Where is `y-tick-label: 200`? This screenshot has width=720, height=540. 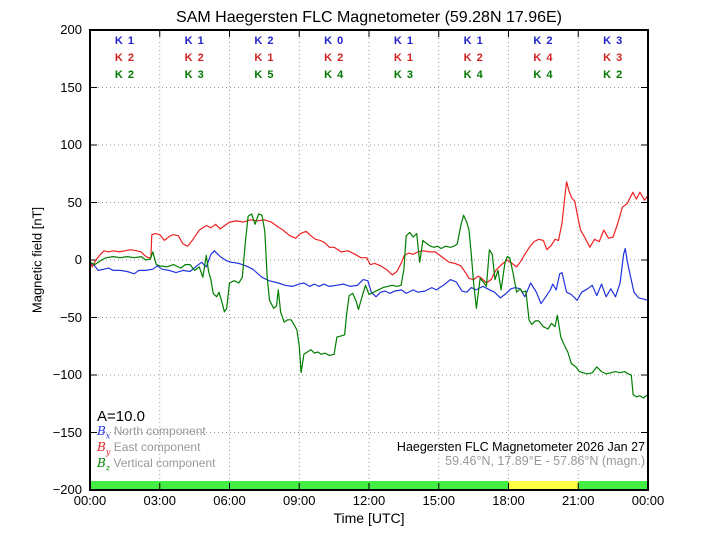
y-tick-label: 200 is located at coordinates (71, 29).